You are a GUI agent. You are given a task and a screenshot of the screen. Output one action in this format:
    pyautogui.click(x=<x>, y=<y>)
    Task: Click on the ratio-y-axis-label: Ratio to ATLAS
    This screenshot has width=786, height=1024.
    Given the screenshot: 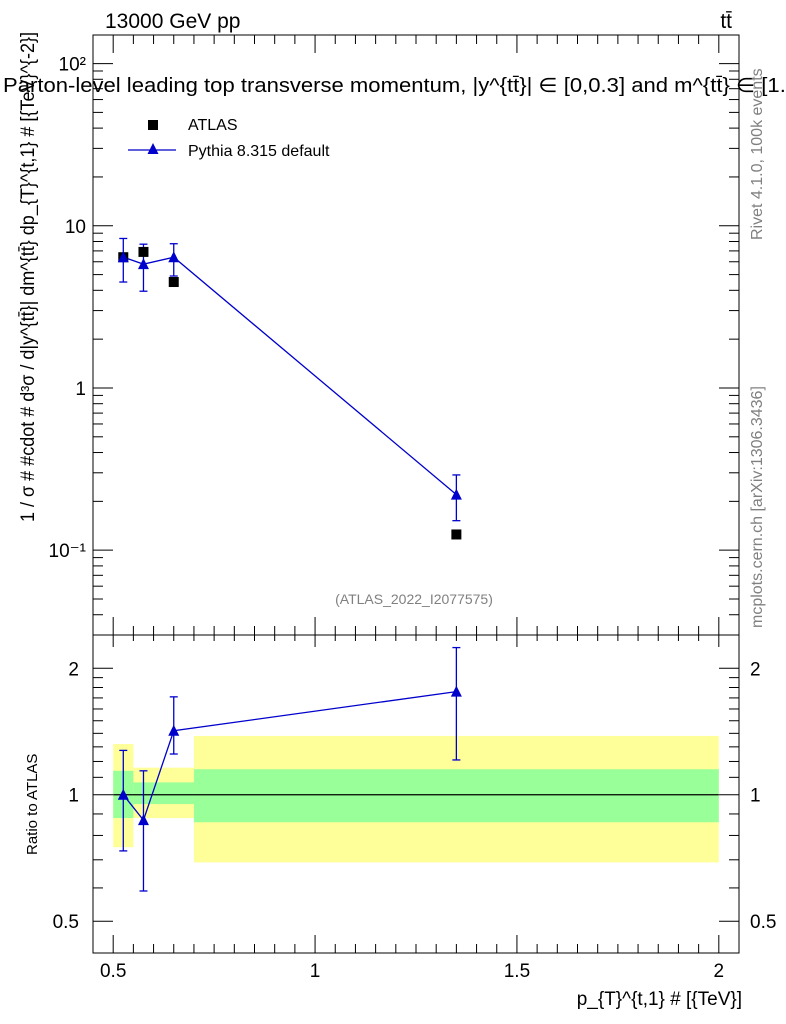 What is the action you would take?
    pyautogui.click(x=32, y=804)
    